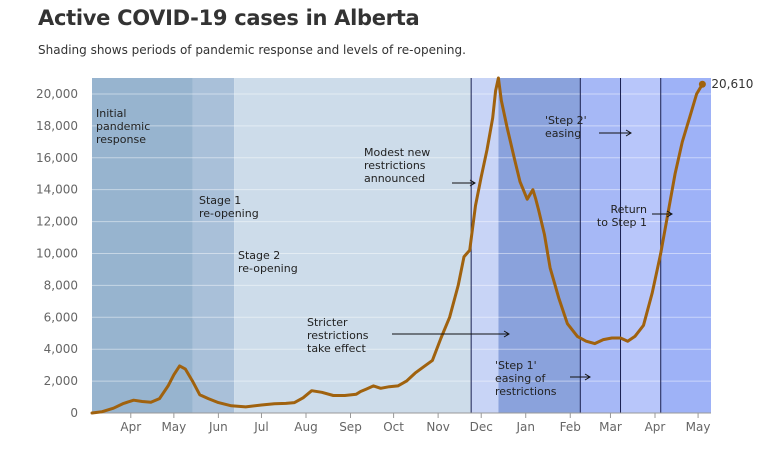  What do you see at coordinates (61, 317) in the screenshot?
I see `y-tick-label: 6,000` at bounding box center [61, 317].